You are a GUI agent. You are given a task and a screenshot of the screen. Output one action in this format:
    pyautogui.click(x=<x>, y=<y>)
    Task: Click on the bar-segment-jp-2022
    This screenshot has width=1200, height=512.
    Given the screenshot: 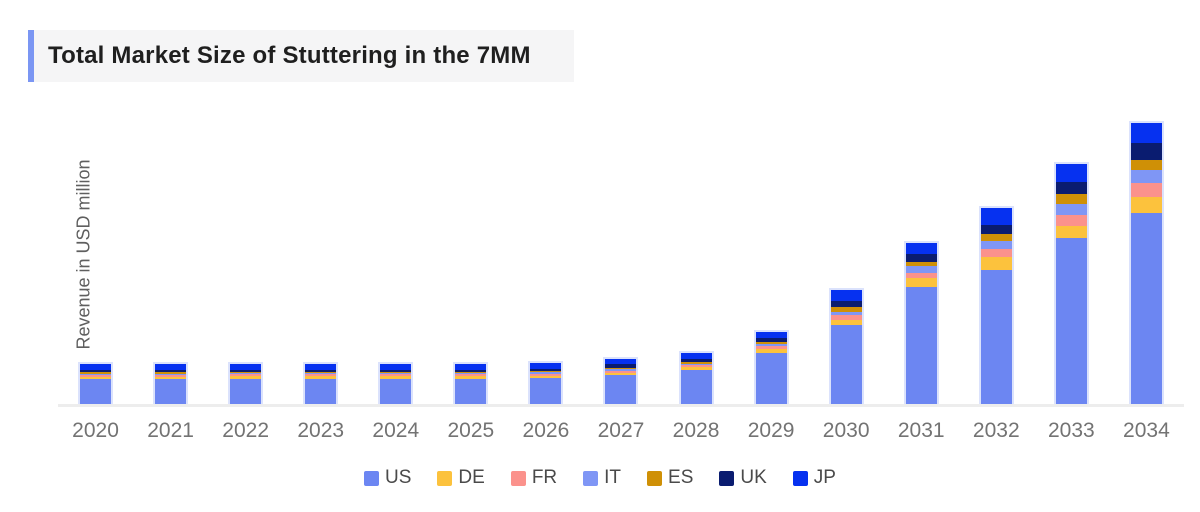 What is the action you would take?
    pyautogui.click(x=246, y=366)
    